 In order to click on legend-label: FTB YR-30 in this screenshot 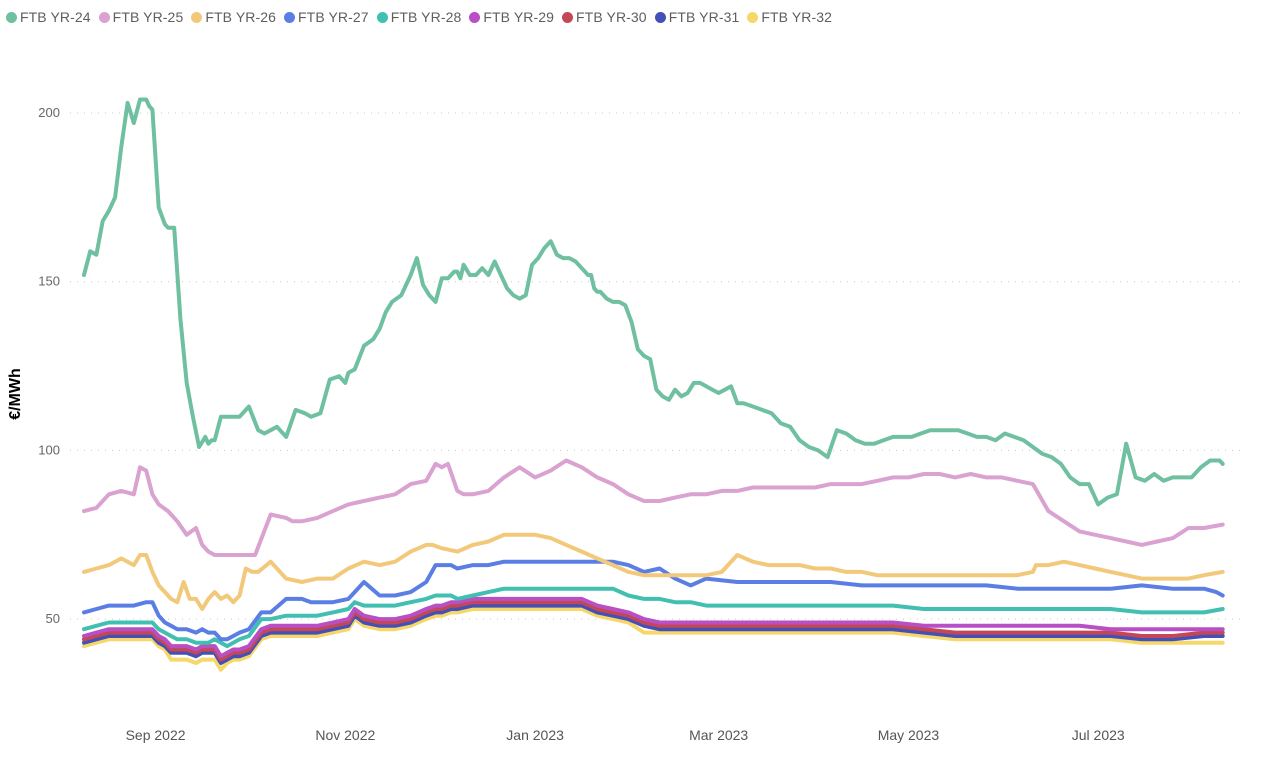, I will do `click(611, 17)`.